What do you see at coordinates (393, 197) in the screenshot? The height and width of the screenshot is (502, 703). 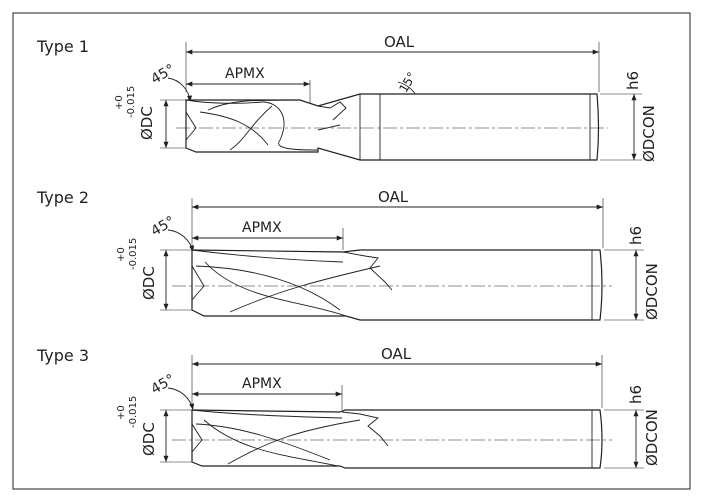 I see `type-2-oal-label: OAL` at bounding box center [393, 197].